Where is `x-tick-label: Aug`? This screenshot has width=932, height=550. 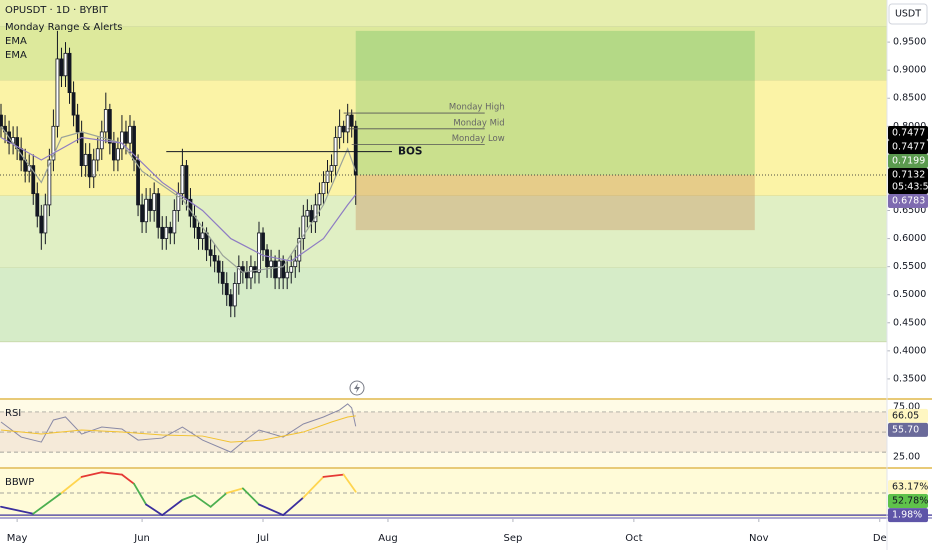
x-tick-label: Aug is located at coordinates (388, 538).